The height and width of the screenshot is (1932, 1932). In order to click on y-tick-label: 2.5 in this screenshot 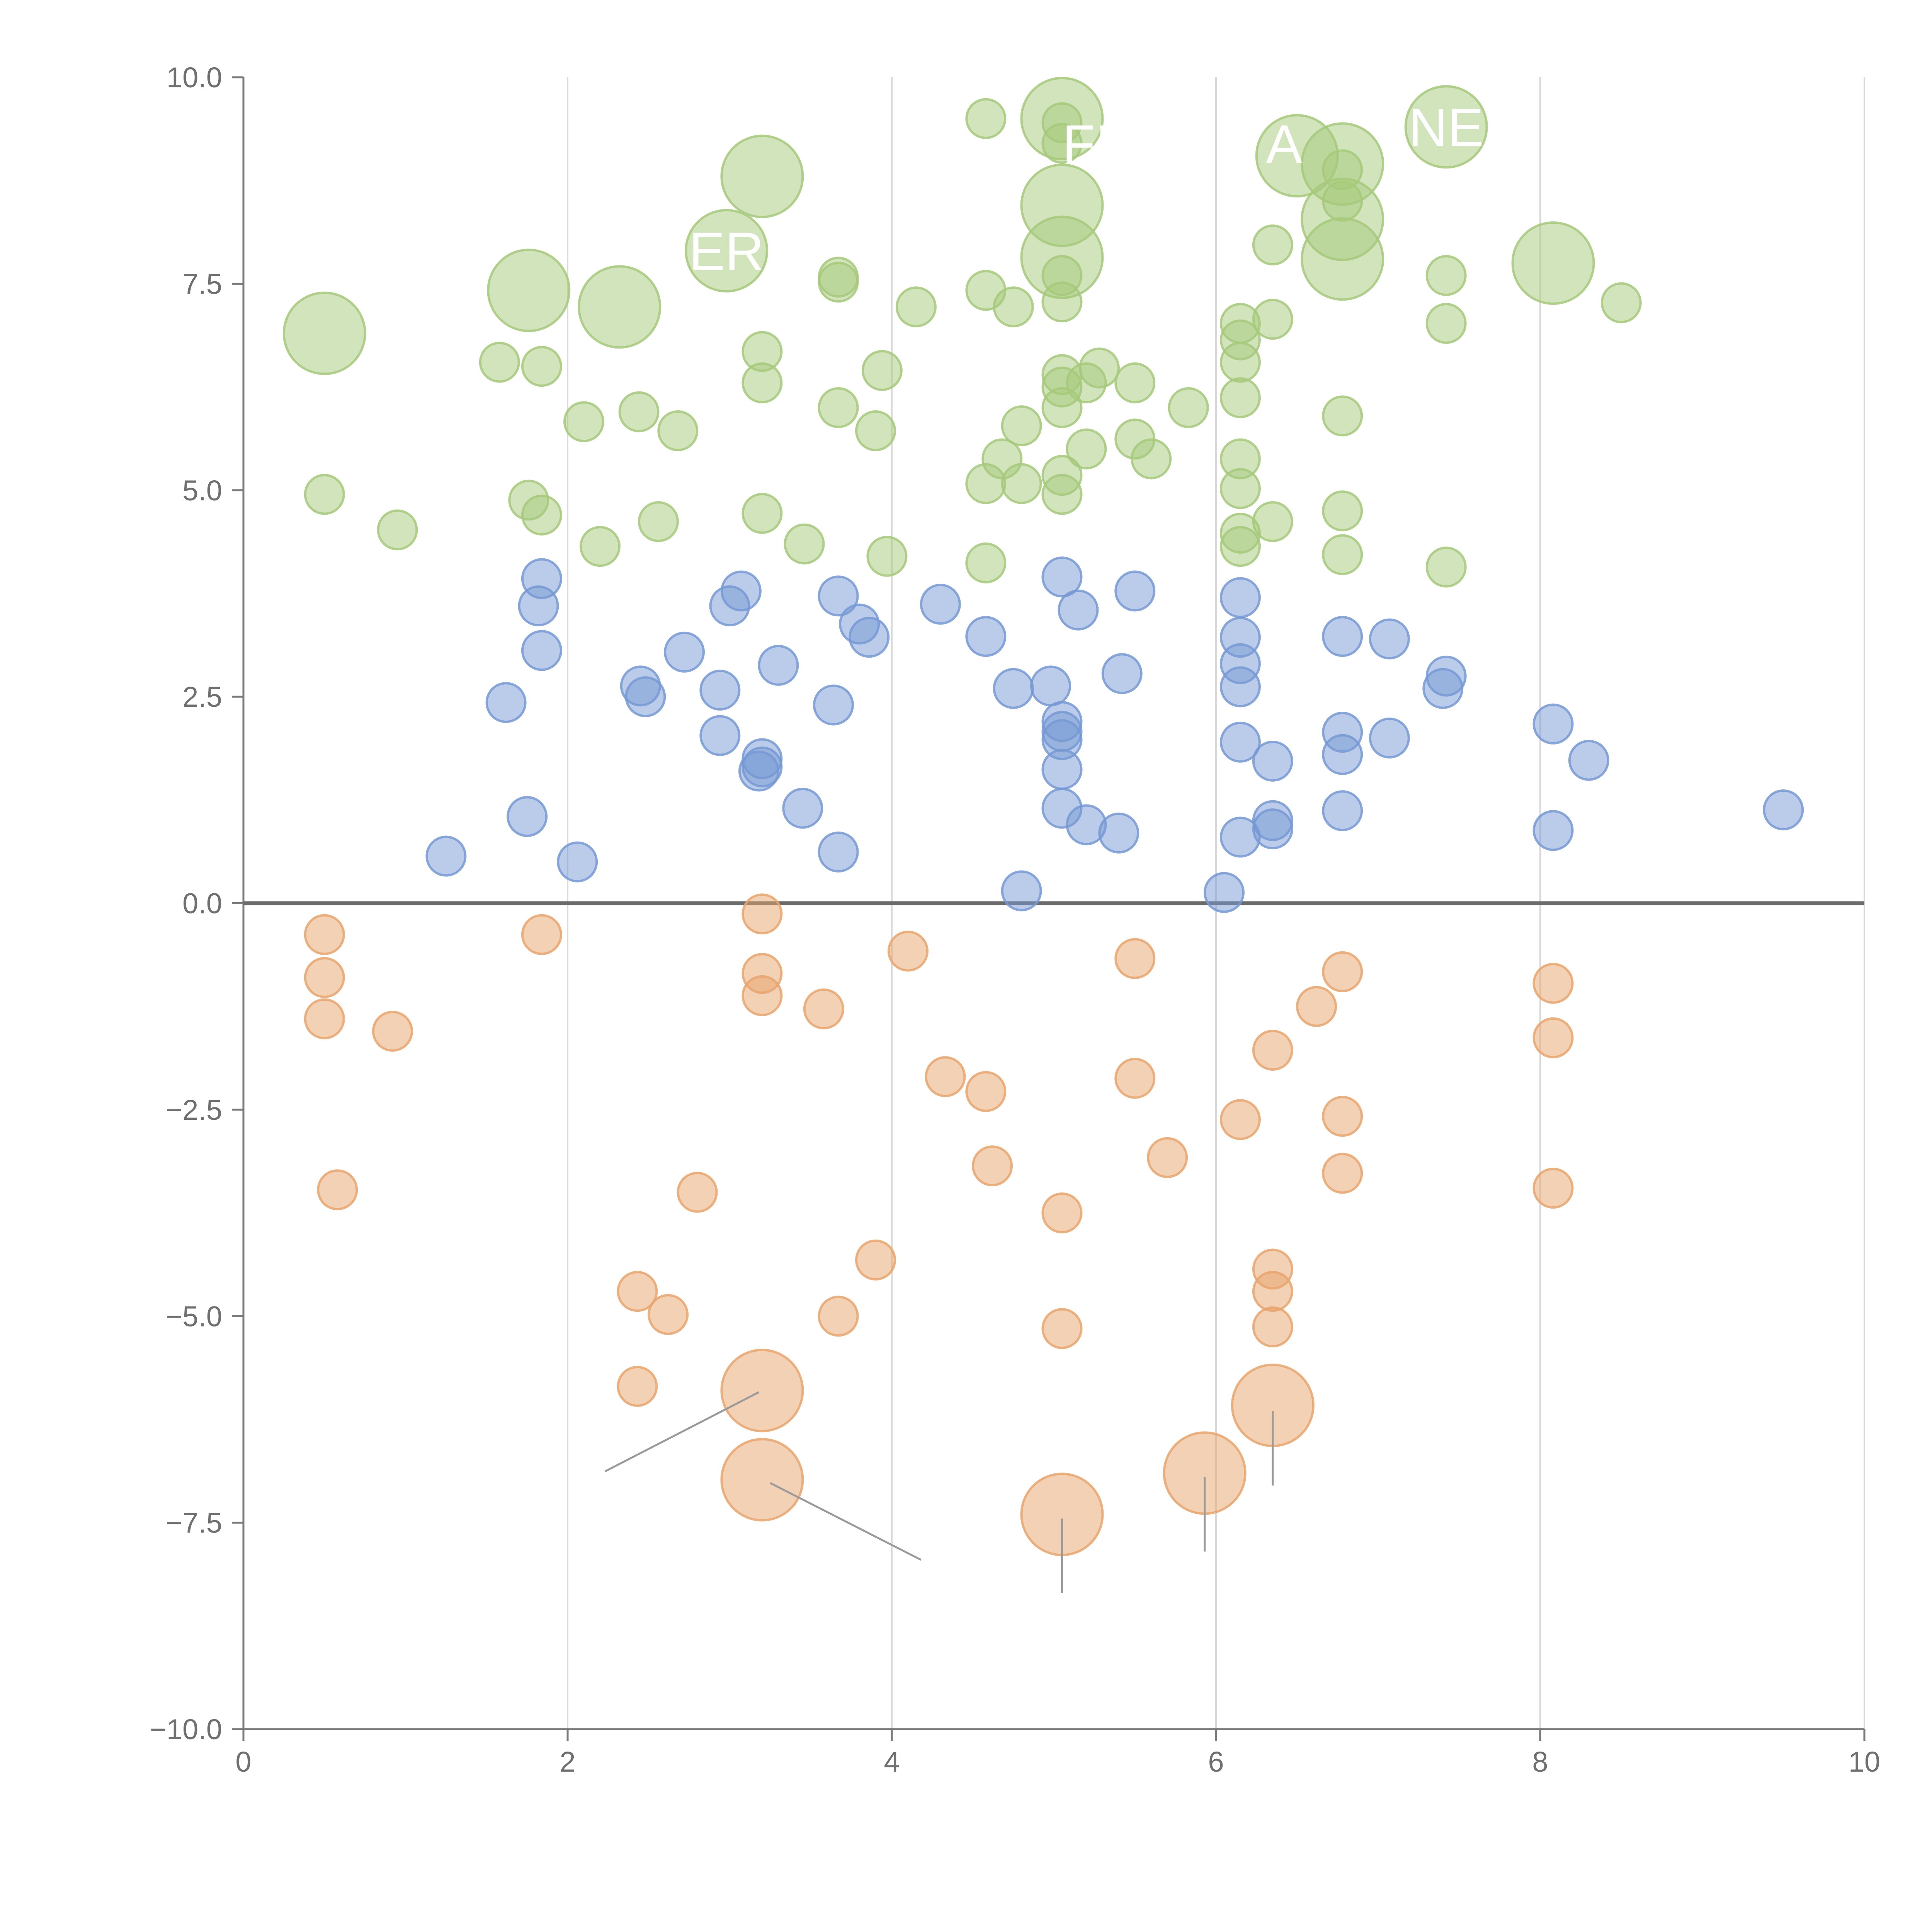, I will do `click(202, 697)`.